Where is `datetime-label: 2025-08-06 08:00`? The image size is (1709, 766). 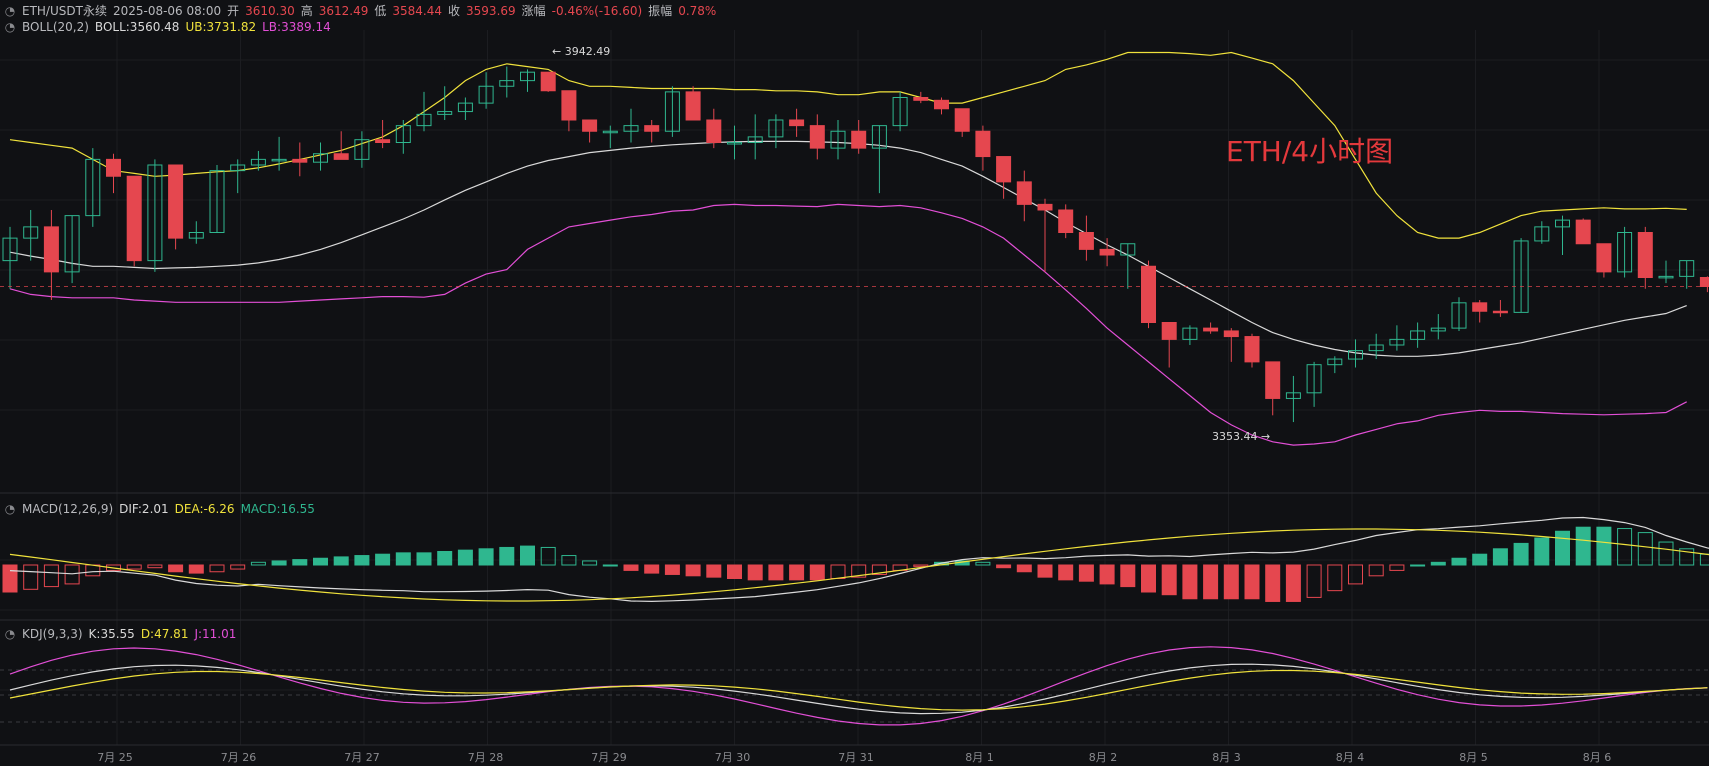 datetime-label: 2025-08-06 08:00 is located at coordinates (167, 11).